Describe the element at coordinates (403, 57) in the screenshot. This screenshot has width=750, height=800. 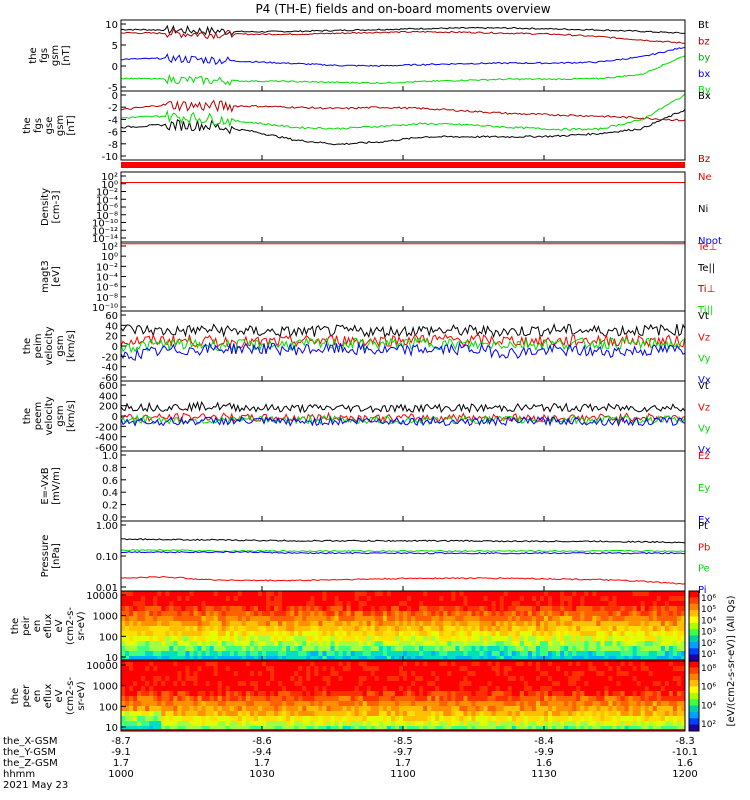
I see `series-by-line` at that location.